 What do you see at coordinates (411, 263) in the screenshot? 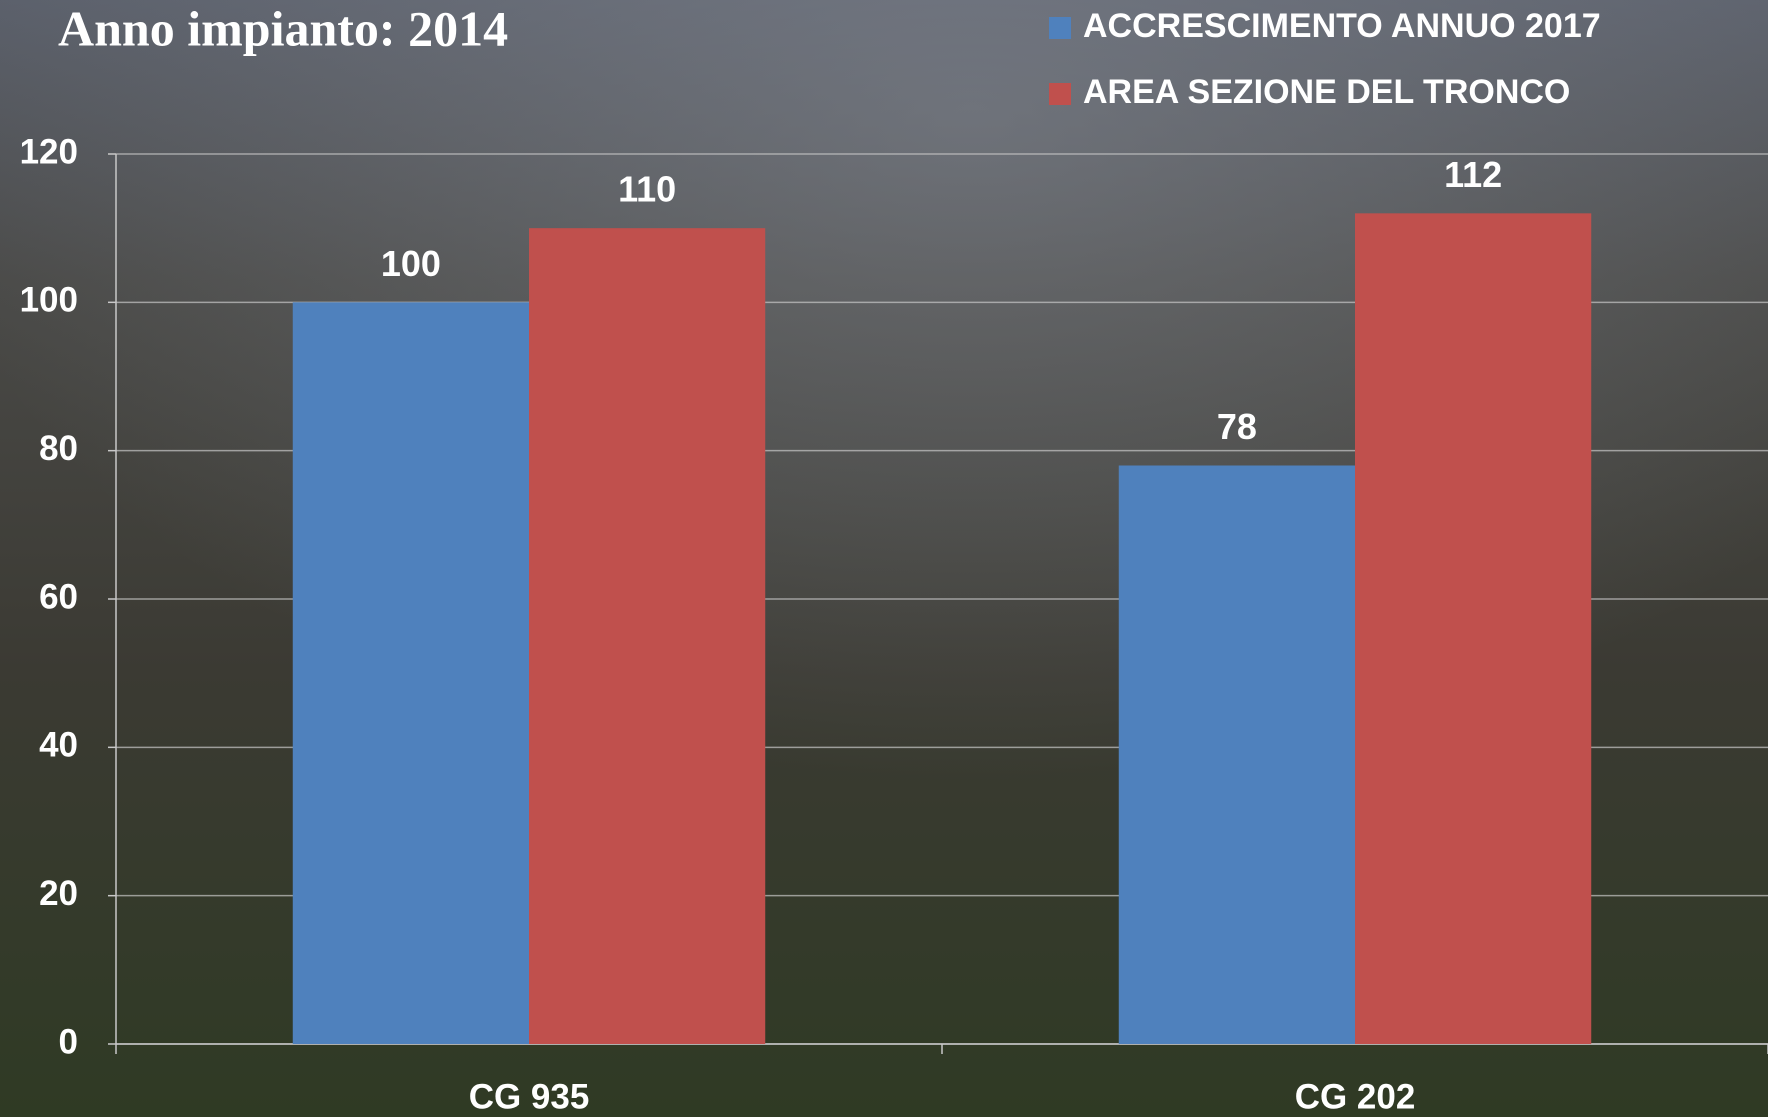
I see `value-label: 100` at bounding box center [411, 263].